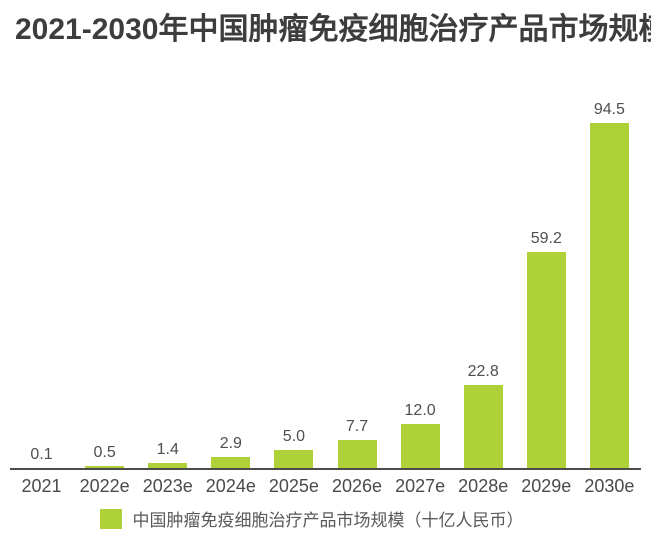 This screenshot has width=651, height=536. Describe the element at coordinates (104, 486) in the screenshot. I see `x-axis-tick-label: 2022e` at that location.